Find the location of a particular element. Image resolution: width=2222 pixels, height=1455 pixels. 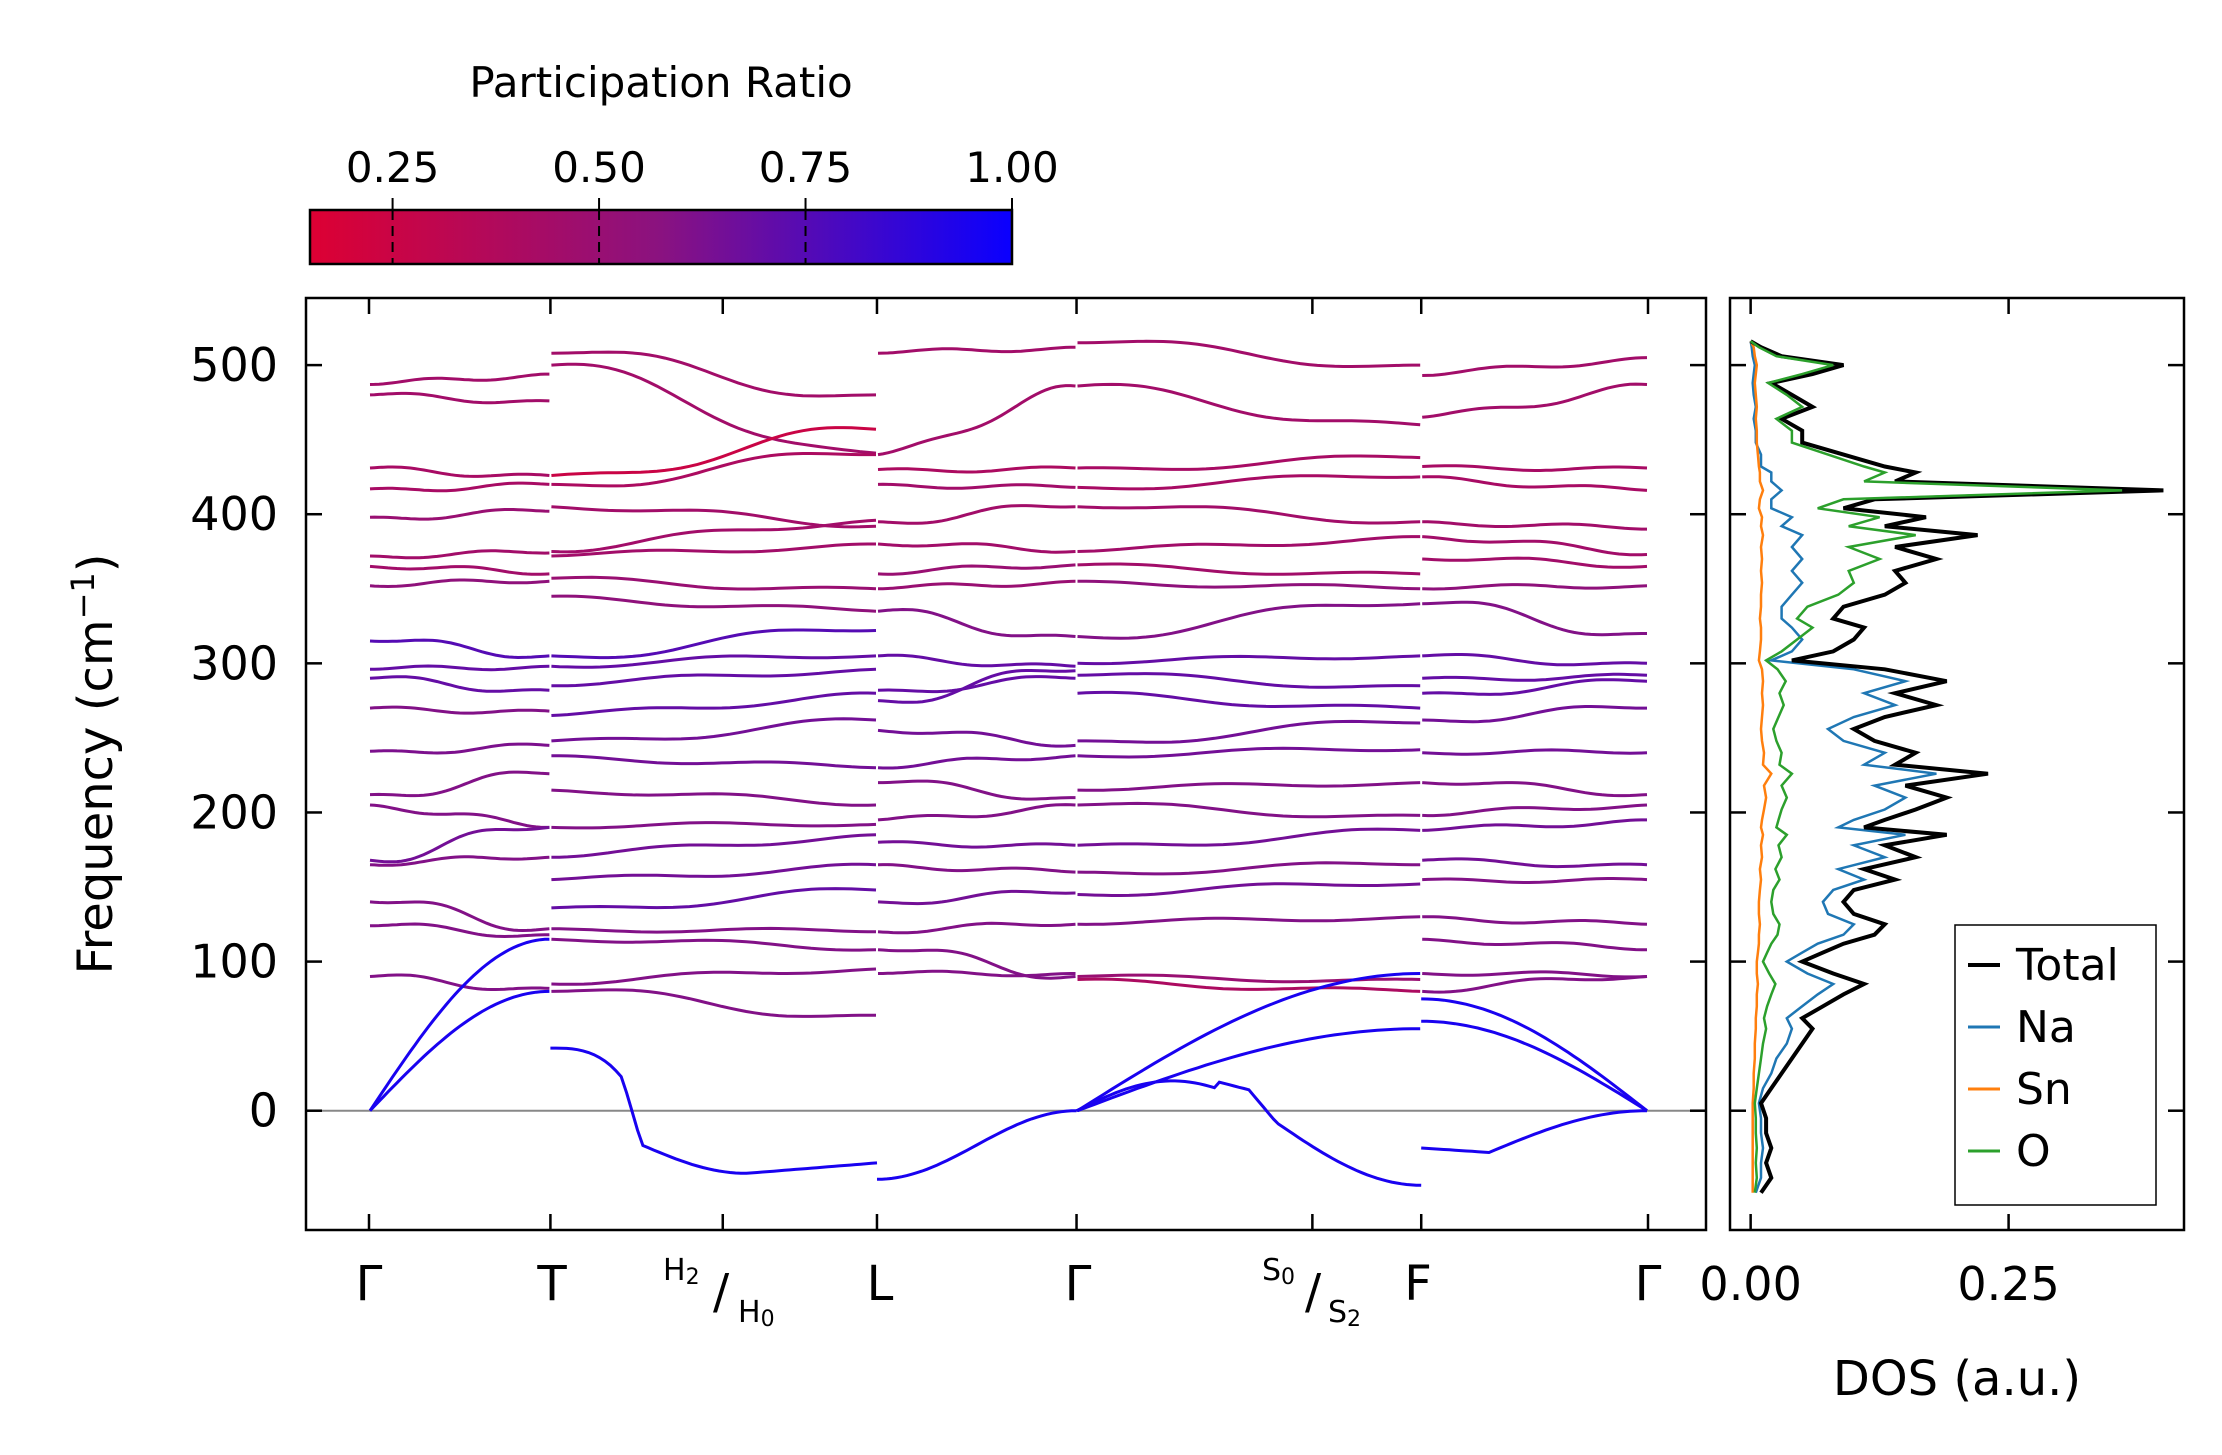

frequency-label-main: Frequency (cm is located at coordinates (96, 796).